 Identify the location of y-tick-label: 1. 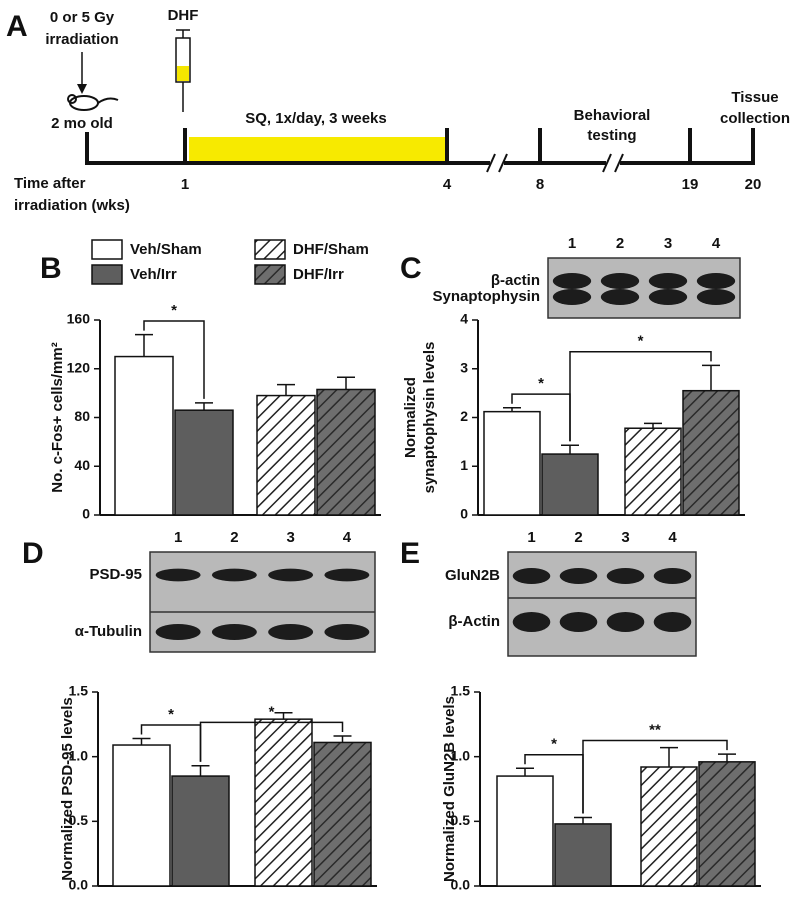
(464, 465).